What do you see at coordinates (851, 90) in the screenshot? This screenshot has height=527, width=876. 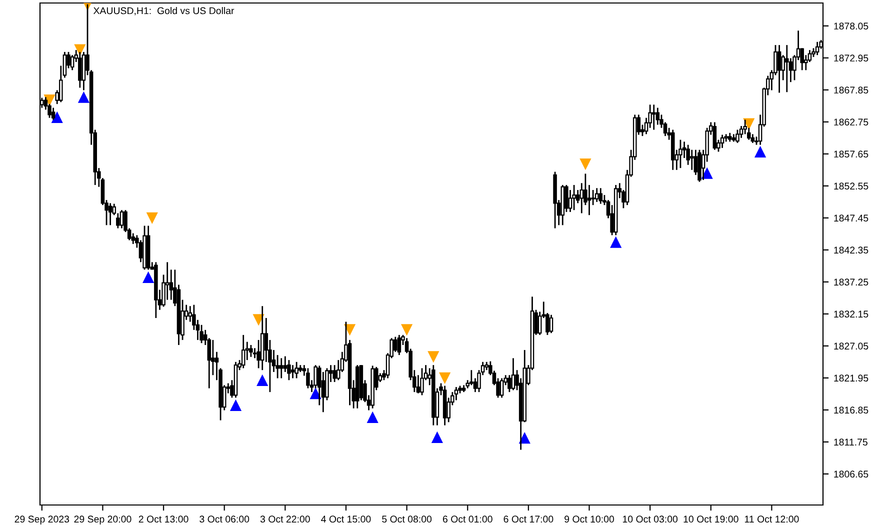 I see `y-tick-label: 1867.85` at bounding box center [851, 90].